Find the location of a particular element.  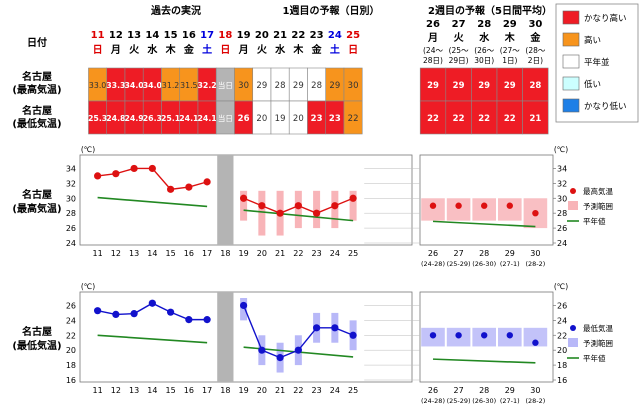

max-row-cell-value: 29 is located at coordinates (510, 86).